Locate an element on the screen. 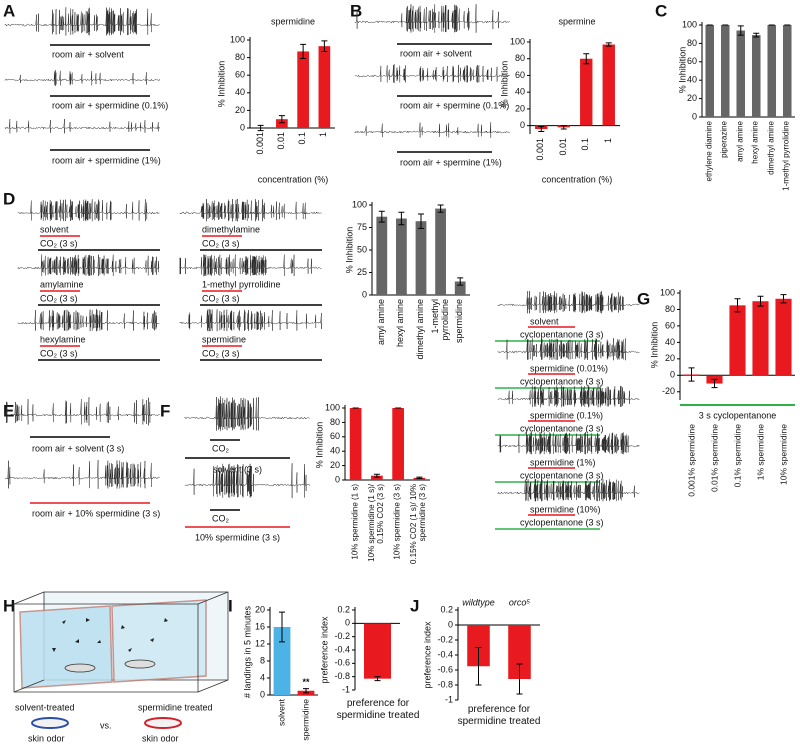 Image resolution: width=800 pixels, height=744 pixels. panel-label: B is located at coordinates (356, 10).